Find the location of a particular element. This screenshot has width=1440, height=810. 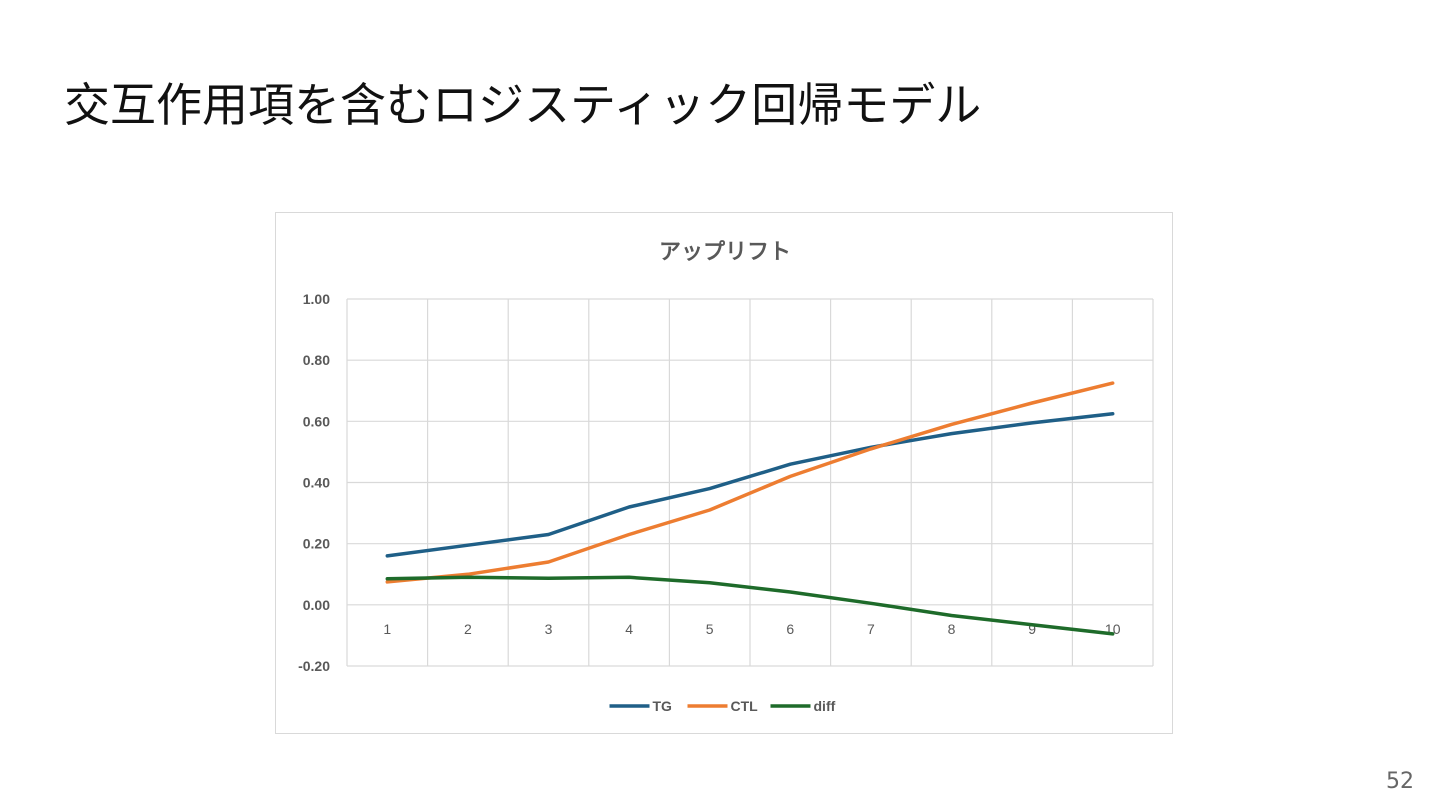

legend: TG CTL diff is located at coordinates (722, 706).